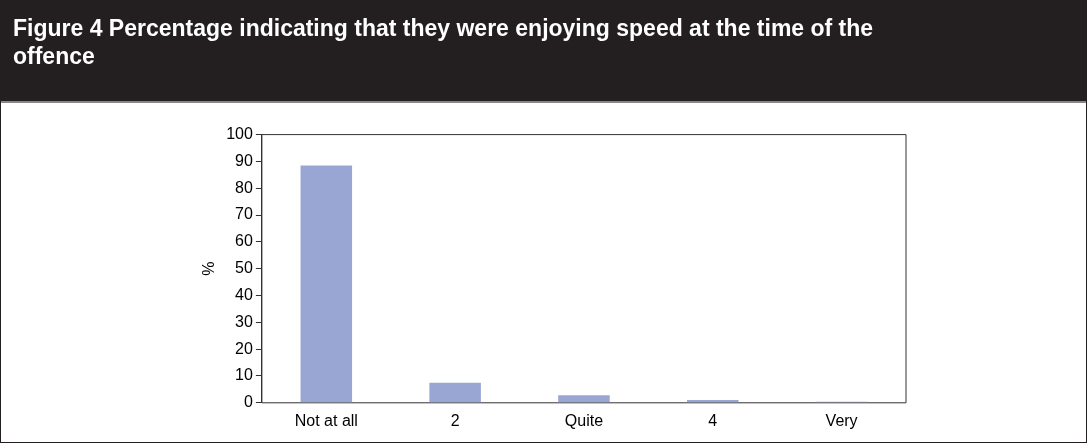 The height and width of the screenshot is (444, 1087). I want to click on y-tick-label: 60, so click(244, 241).